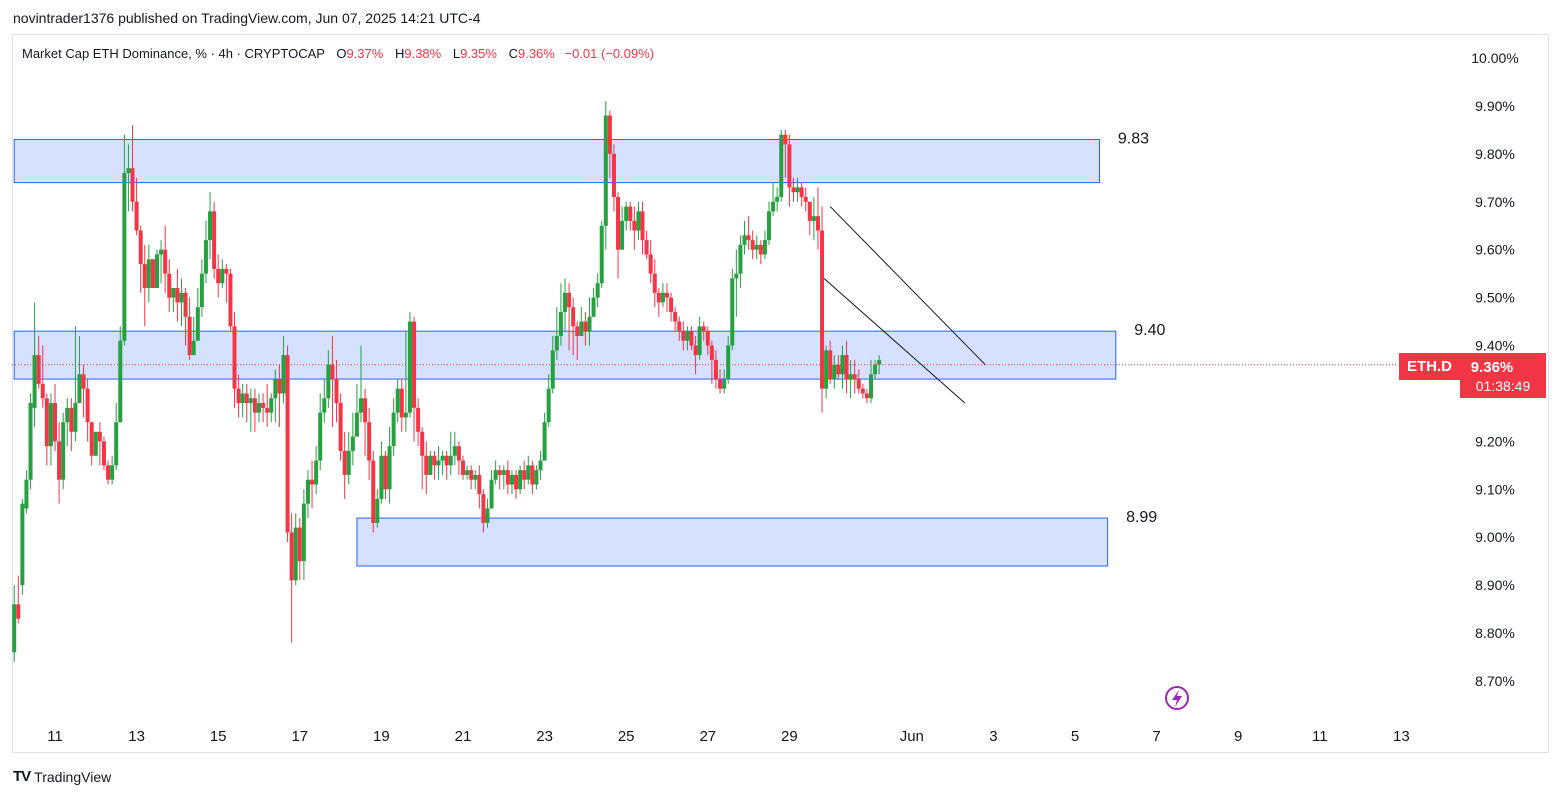 The height and width of the screenshot is (799, 1563). What do you see at coordinates (1133, 138) in the screenshot?
I see `zone-label-0: 9.83` at bounding box center [1133, 138].